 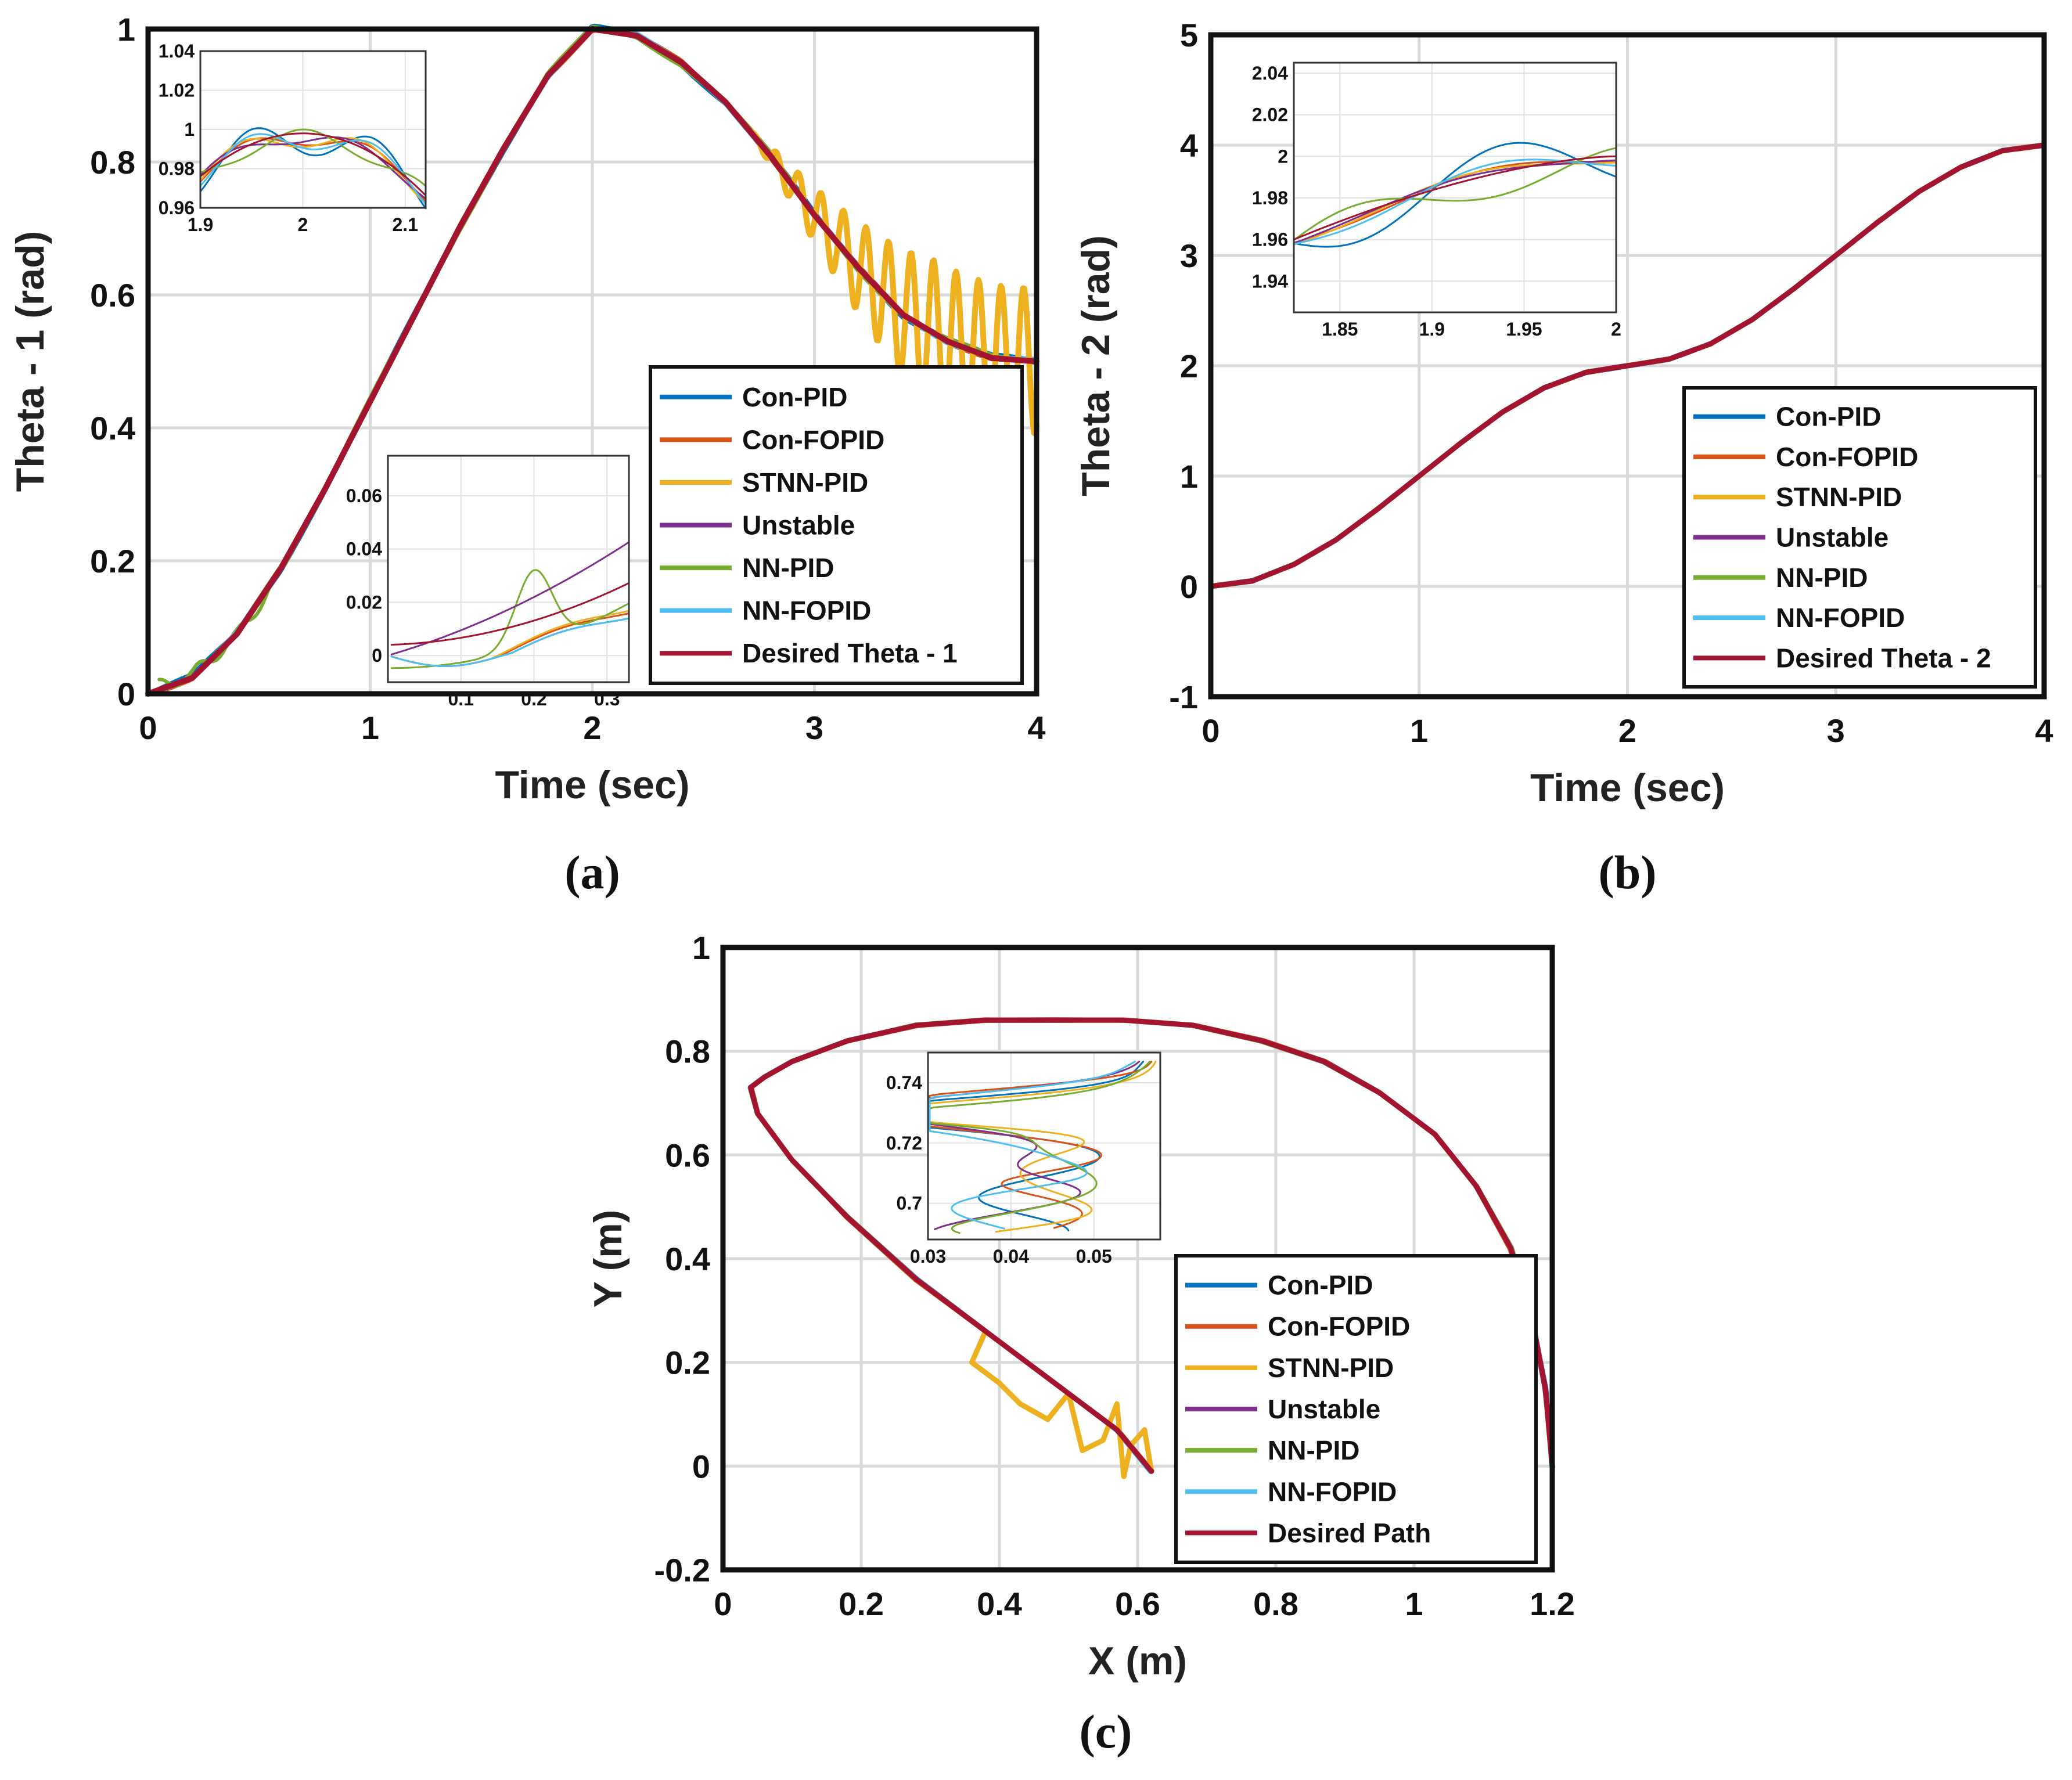 What do you see at coordinates (177, 90) in the screenshot?
I see `inset-y-tick-label: 1.02` at bounding box center [177, 90].